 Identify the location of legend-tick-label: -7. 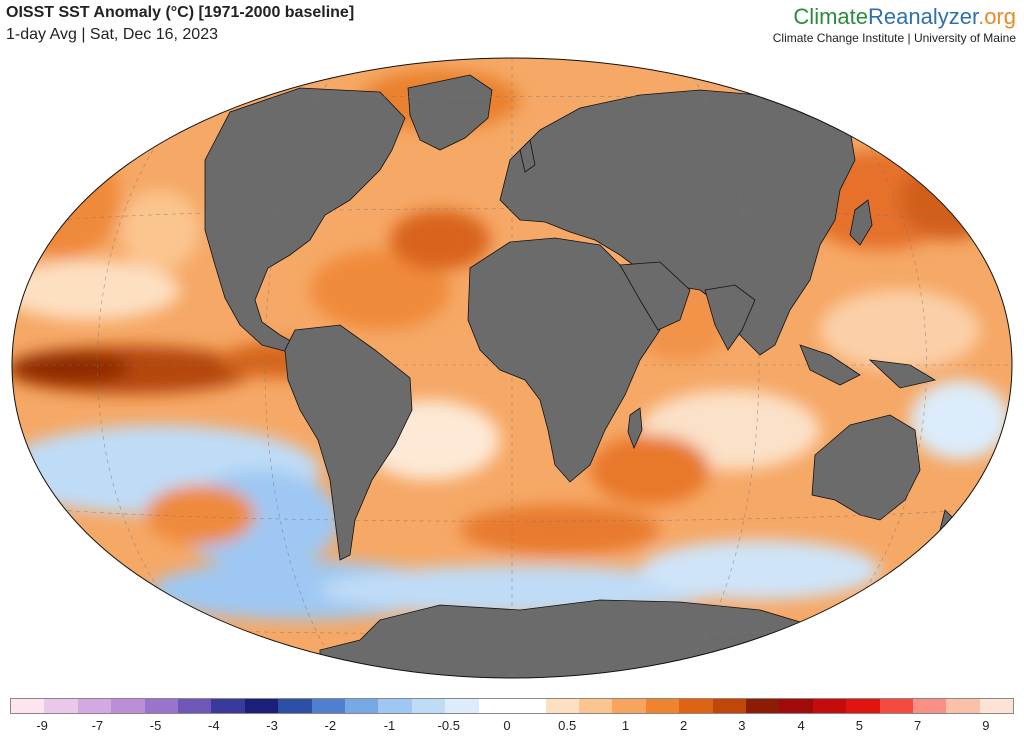
(97, 725).